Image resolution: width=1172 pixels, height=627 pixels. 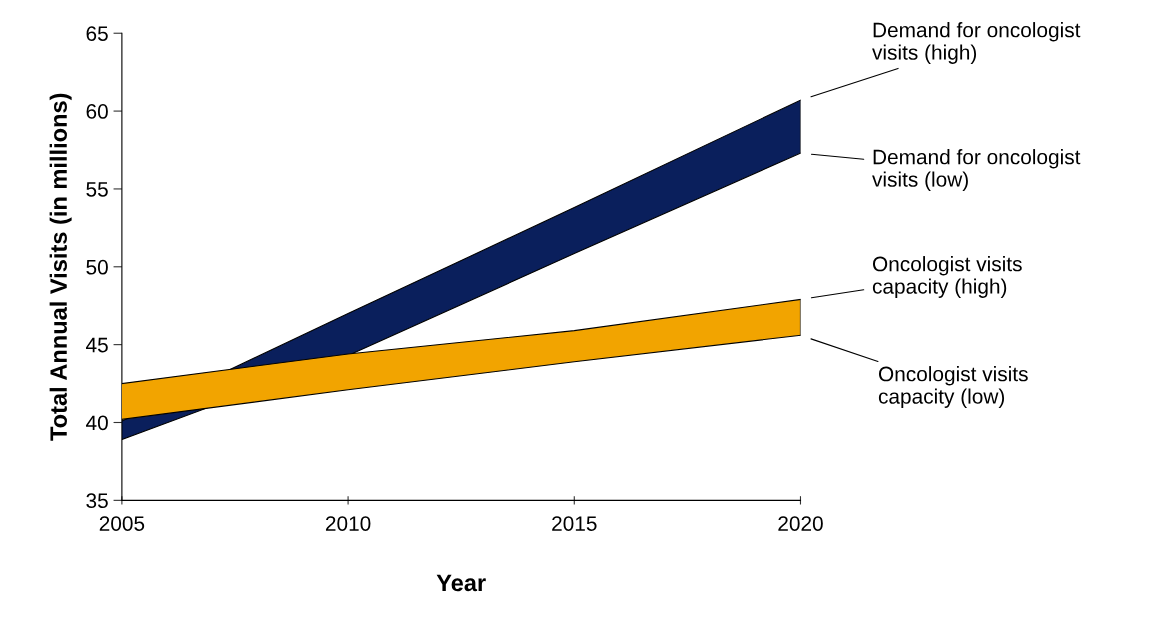 What do you see at coordinates (97, 33) in the screenshot?
I see `y-tick-label: 65` at bounding box center [97, 33].